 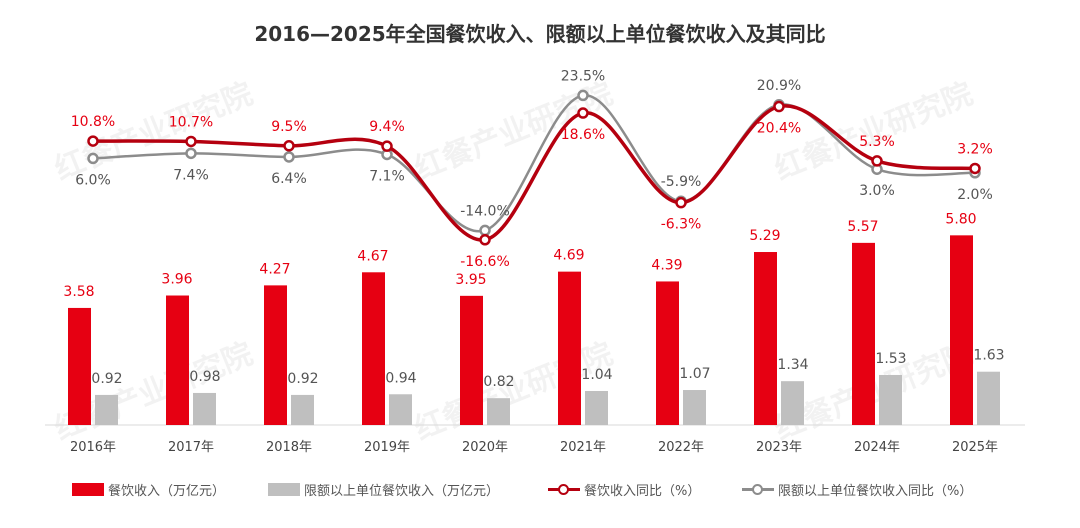 What do you see at coordinates (988, 356) in the screenshot?
I see `bar-label-above-limit: 1.63` at bounding box center [988, 356].